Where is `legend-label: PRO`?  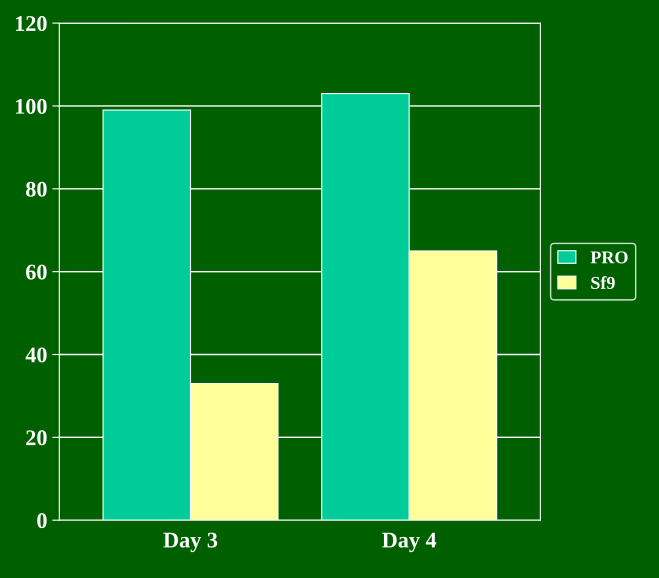 legend-label: PRO is located at coordinates (609, 257).